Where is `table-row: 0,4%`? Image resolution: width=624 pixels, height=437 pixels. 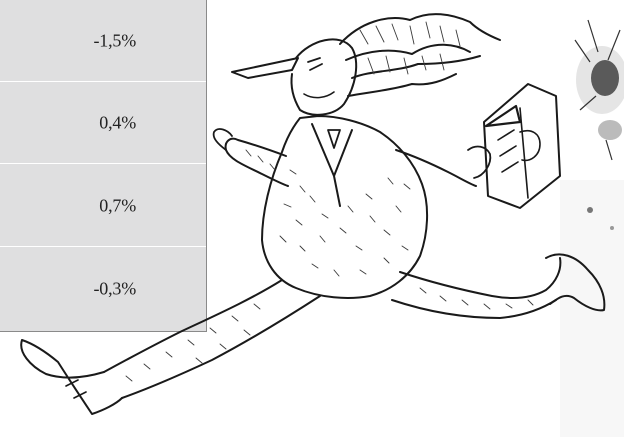 table-row: 0,4% is located at coordinates (103, 123).